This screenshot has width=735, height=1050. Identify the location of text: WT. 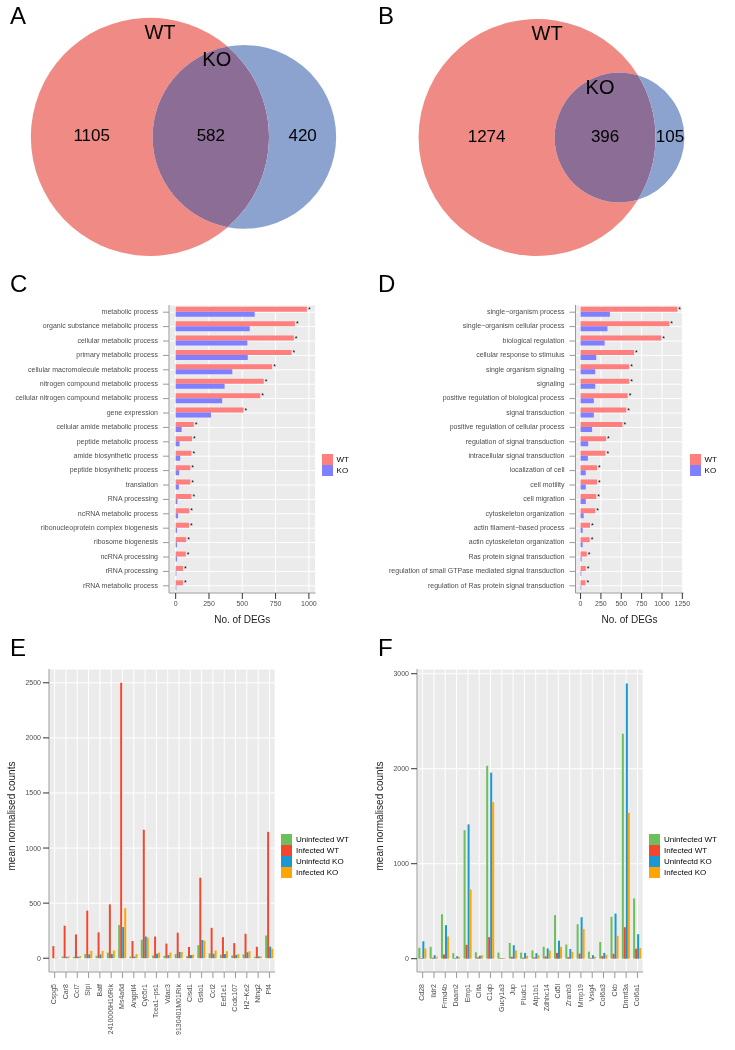
(547, 33).